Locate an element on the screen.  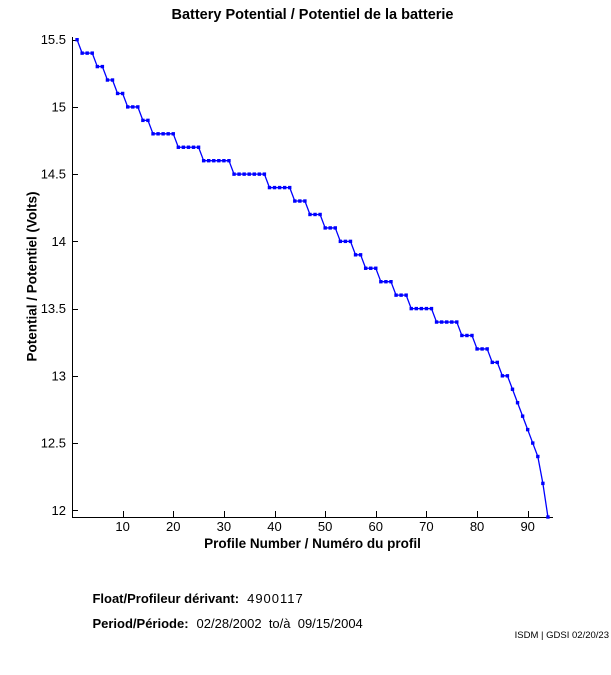
y-tick-label: 15.5 is located at coordinates (53, 39).